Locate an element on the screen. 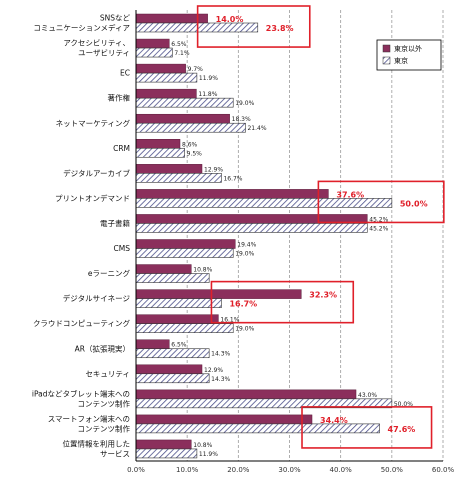 This screenshot has width=460, height=480. category-label: サービス is located at coordinates (115, 453).